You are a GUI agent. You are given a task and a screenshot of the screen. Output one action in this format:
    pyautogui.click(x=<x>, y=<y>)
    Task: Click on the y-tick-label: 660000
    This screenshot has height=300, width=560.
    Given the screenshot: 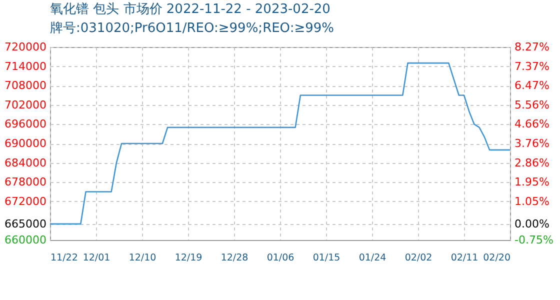 What is the action you would take?
    pyautogui.click(x=25, y=240)
    